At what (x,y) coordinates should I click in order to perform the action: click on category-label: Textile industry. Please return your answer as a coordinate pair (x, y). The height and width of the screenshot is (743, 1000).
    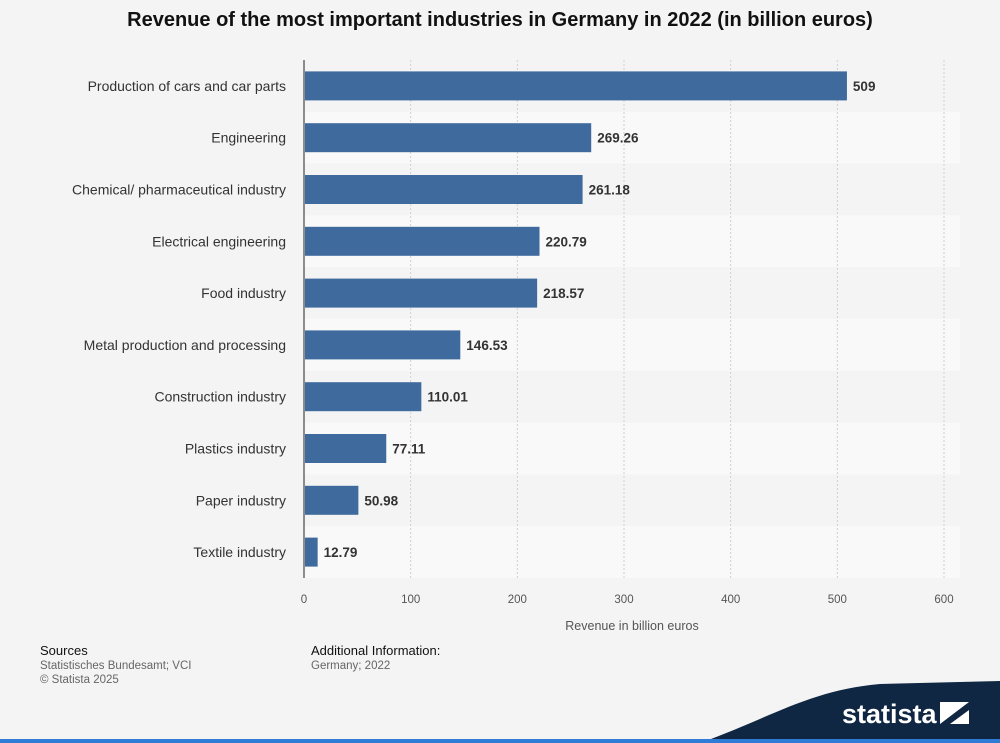
    Looking at the image, I should click on (239, 552).